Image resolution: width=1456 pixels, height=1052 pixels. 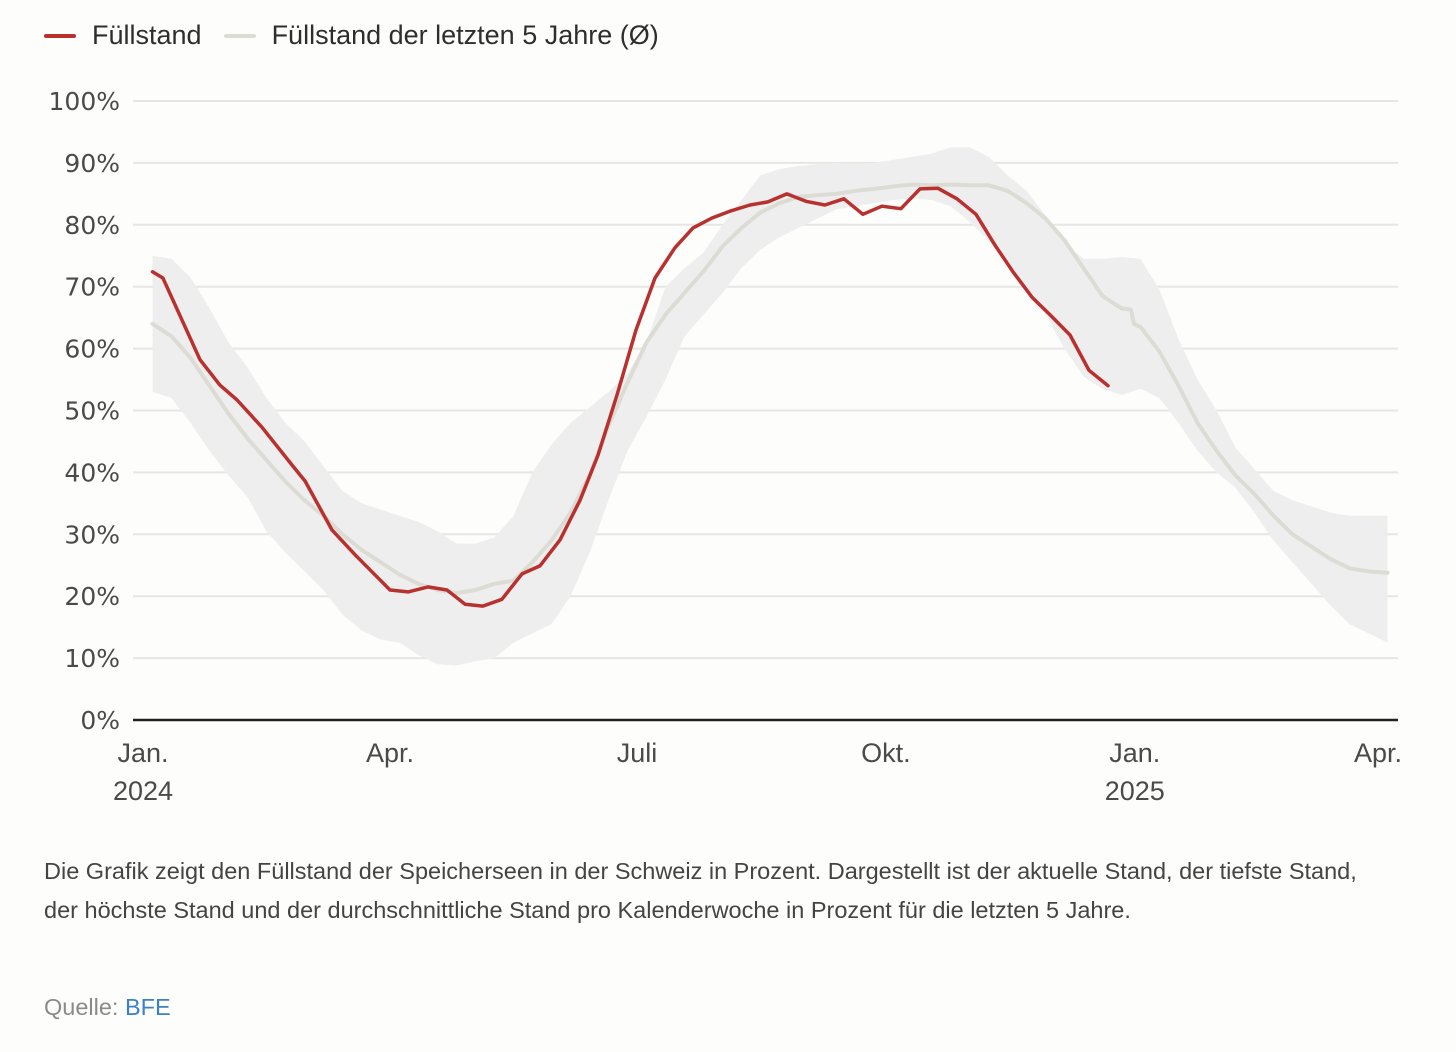 What do you see at coordinates (886, 753) in the screenshot?
I see `x-tick-label: Okt.` at bounding box center [886, 753].